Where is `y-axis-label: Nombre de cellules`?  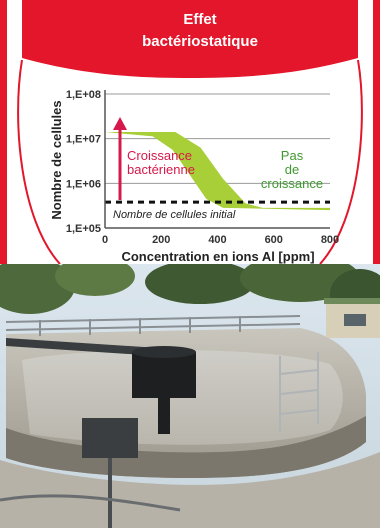
y-axis-label: Nombre de cellules is located at coordinates (56, 159).